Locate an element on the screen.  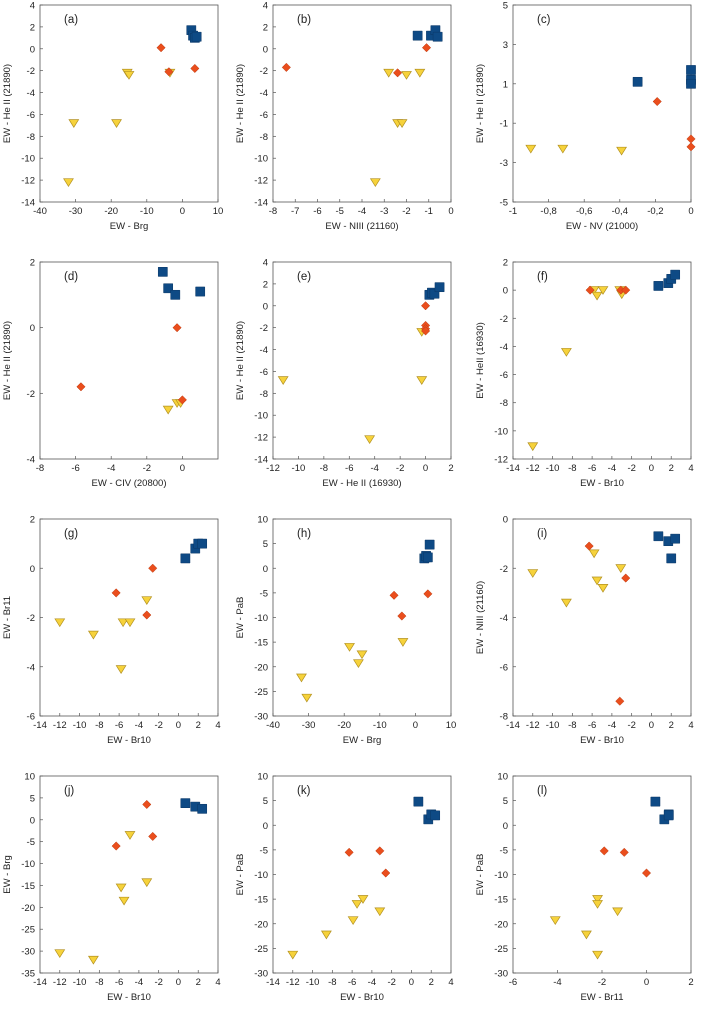
y-tick-label: -25 is located at coordinates (28, 930).